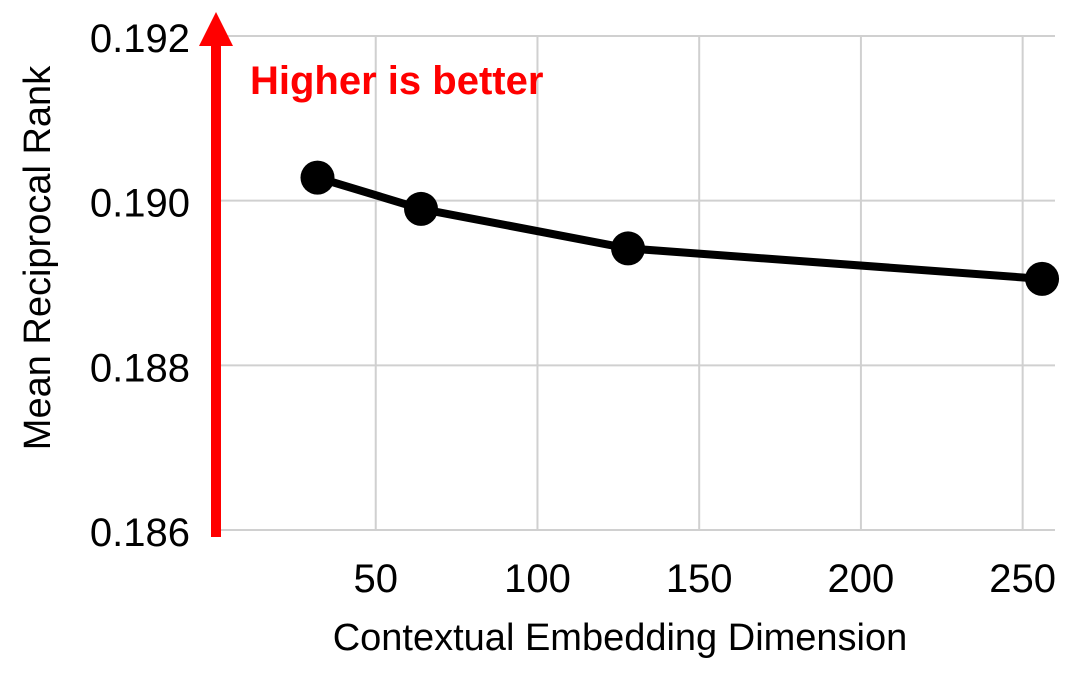  I want to click on x-axis-label: Contextual Embedding Dimension, so click(620, 638).